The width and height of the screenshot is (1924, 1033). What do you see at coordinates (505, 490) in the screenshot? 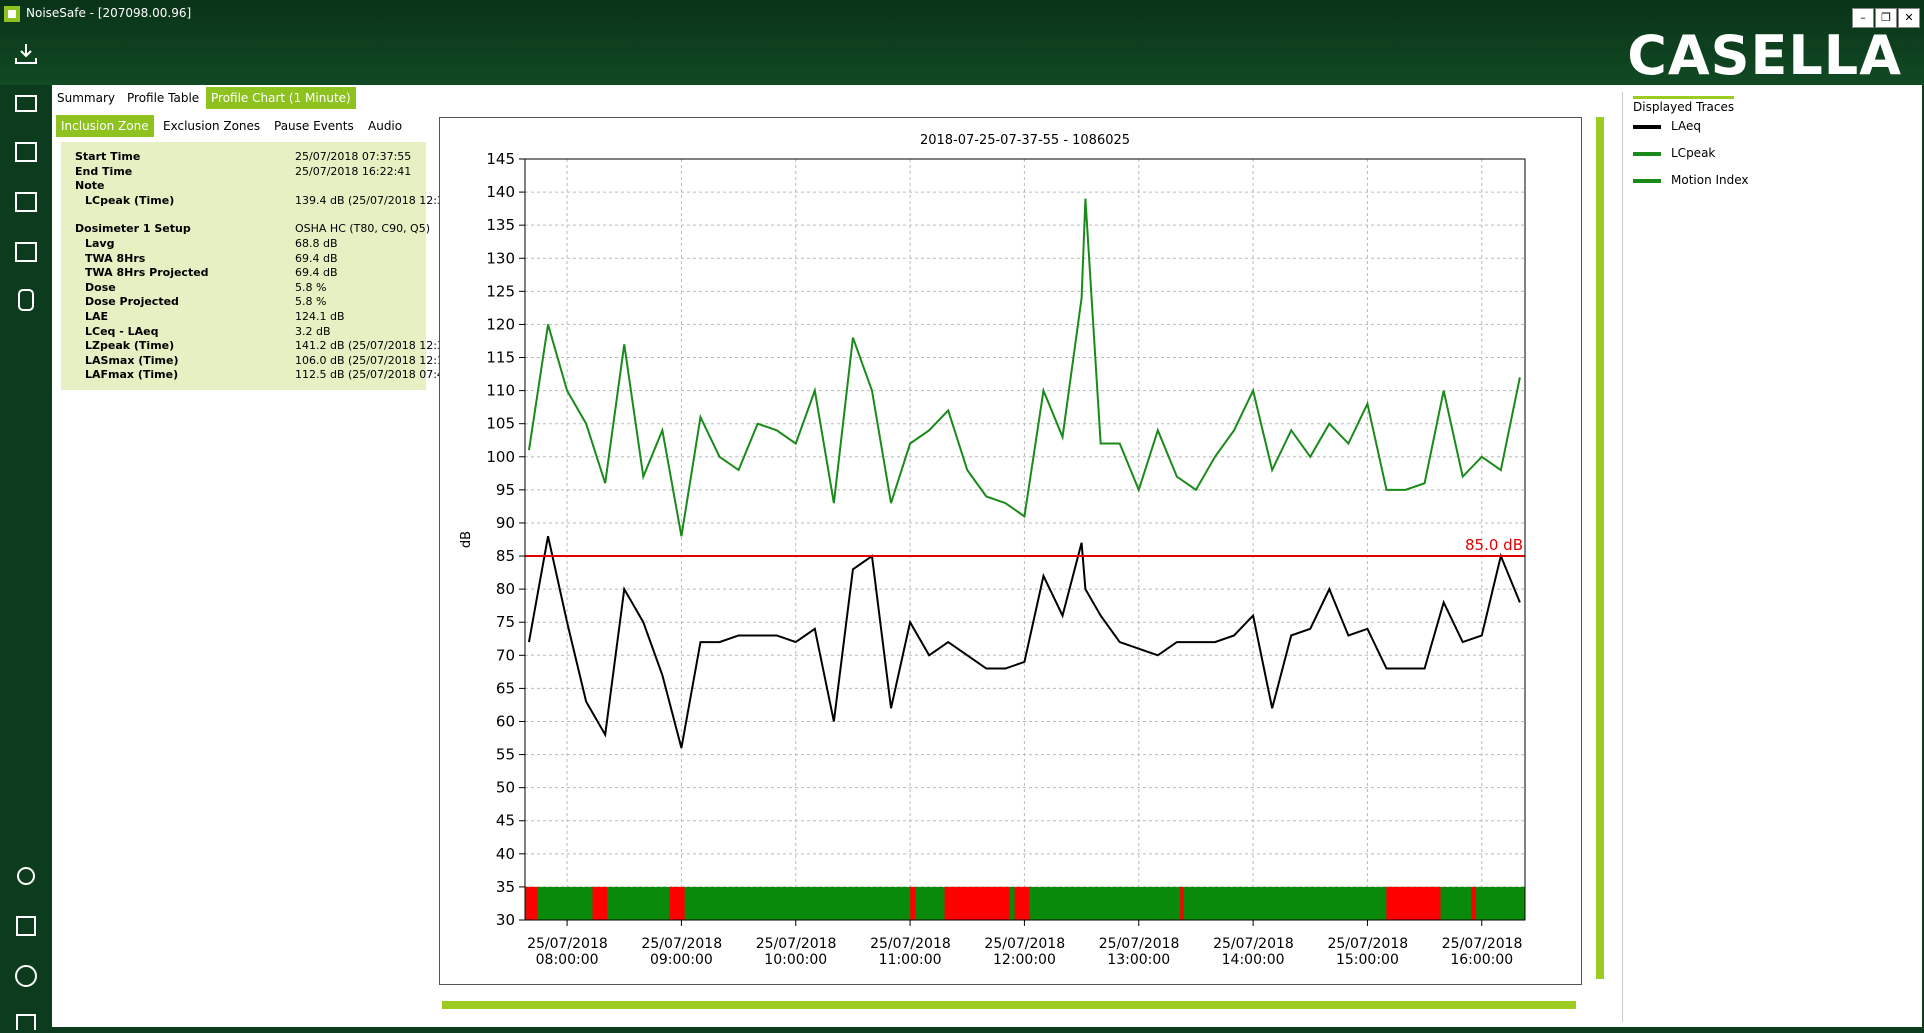
I see `y-tick-label: 95` at bounding box center [505, 490].